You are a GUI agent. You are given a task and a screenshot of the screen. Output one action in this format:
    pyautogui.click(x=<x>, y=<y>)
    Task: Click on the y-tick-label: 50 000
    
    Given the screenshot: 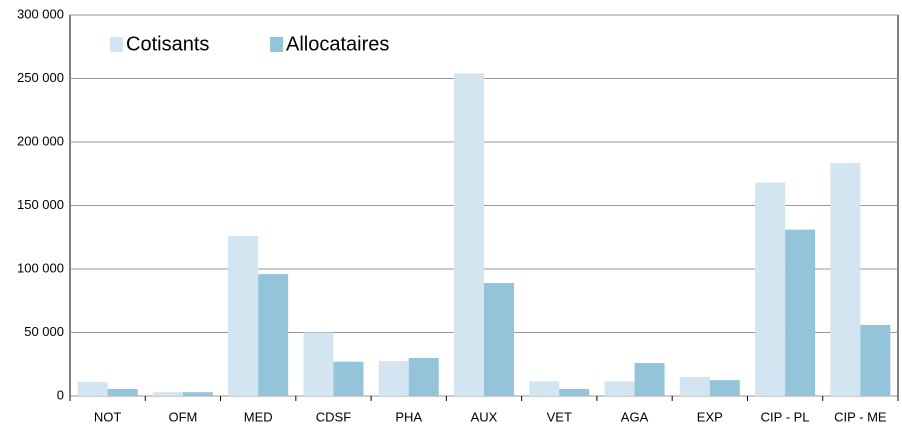 What is the action you would take?
    pyautogui.click(x=44, y=331)
    